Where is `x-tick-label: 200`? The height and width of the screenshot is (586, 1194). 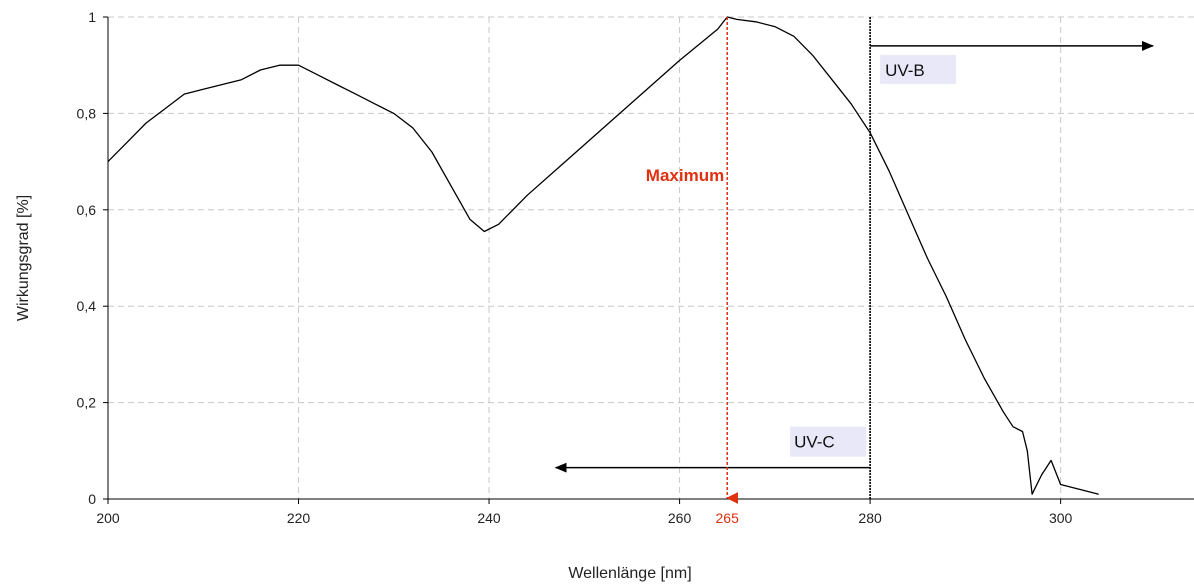 x-tick-label: 200 is located at coordinates (108, 518).